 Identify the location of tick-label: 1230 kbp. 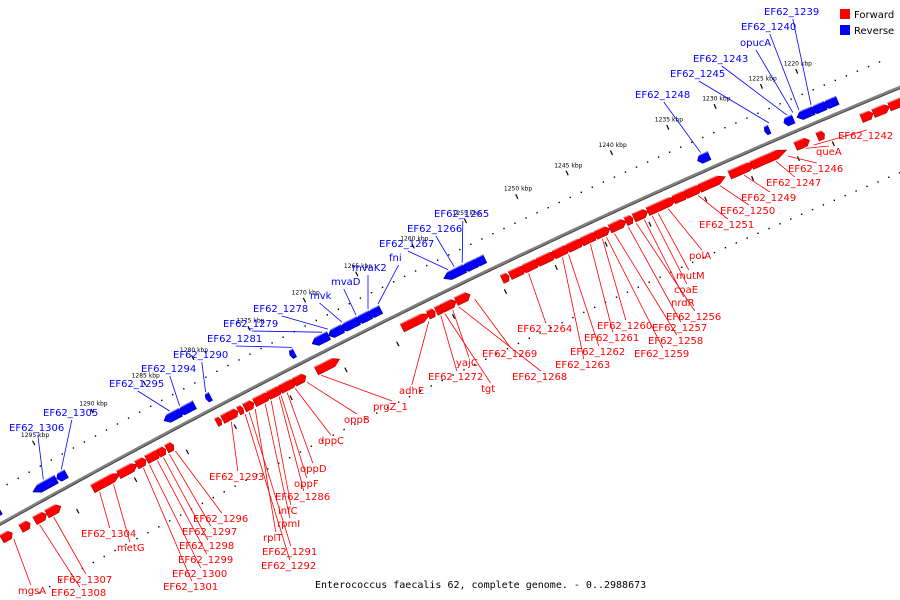
(716, 99).